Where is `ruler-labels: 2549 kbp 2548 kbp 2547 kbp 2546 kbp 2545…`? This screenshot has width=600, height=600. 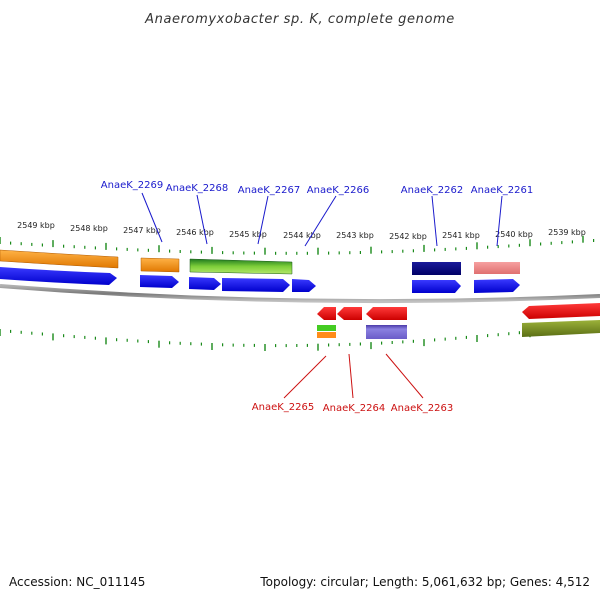
ruler-labels: 2549 kbp 2548 kbp 2547 kbp 2546 kbp 2545… is located at coordinates (301, 231).